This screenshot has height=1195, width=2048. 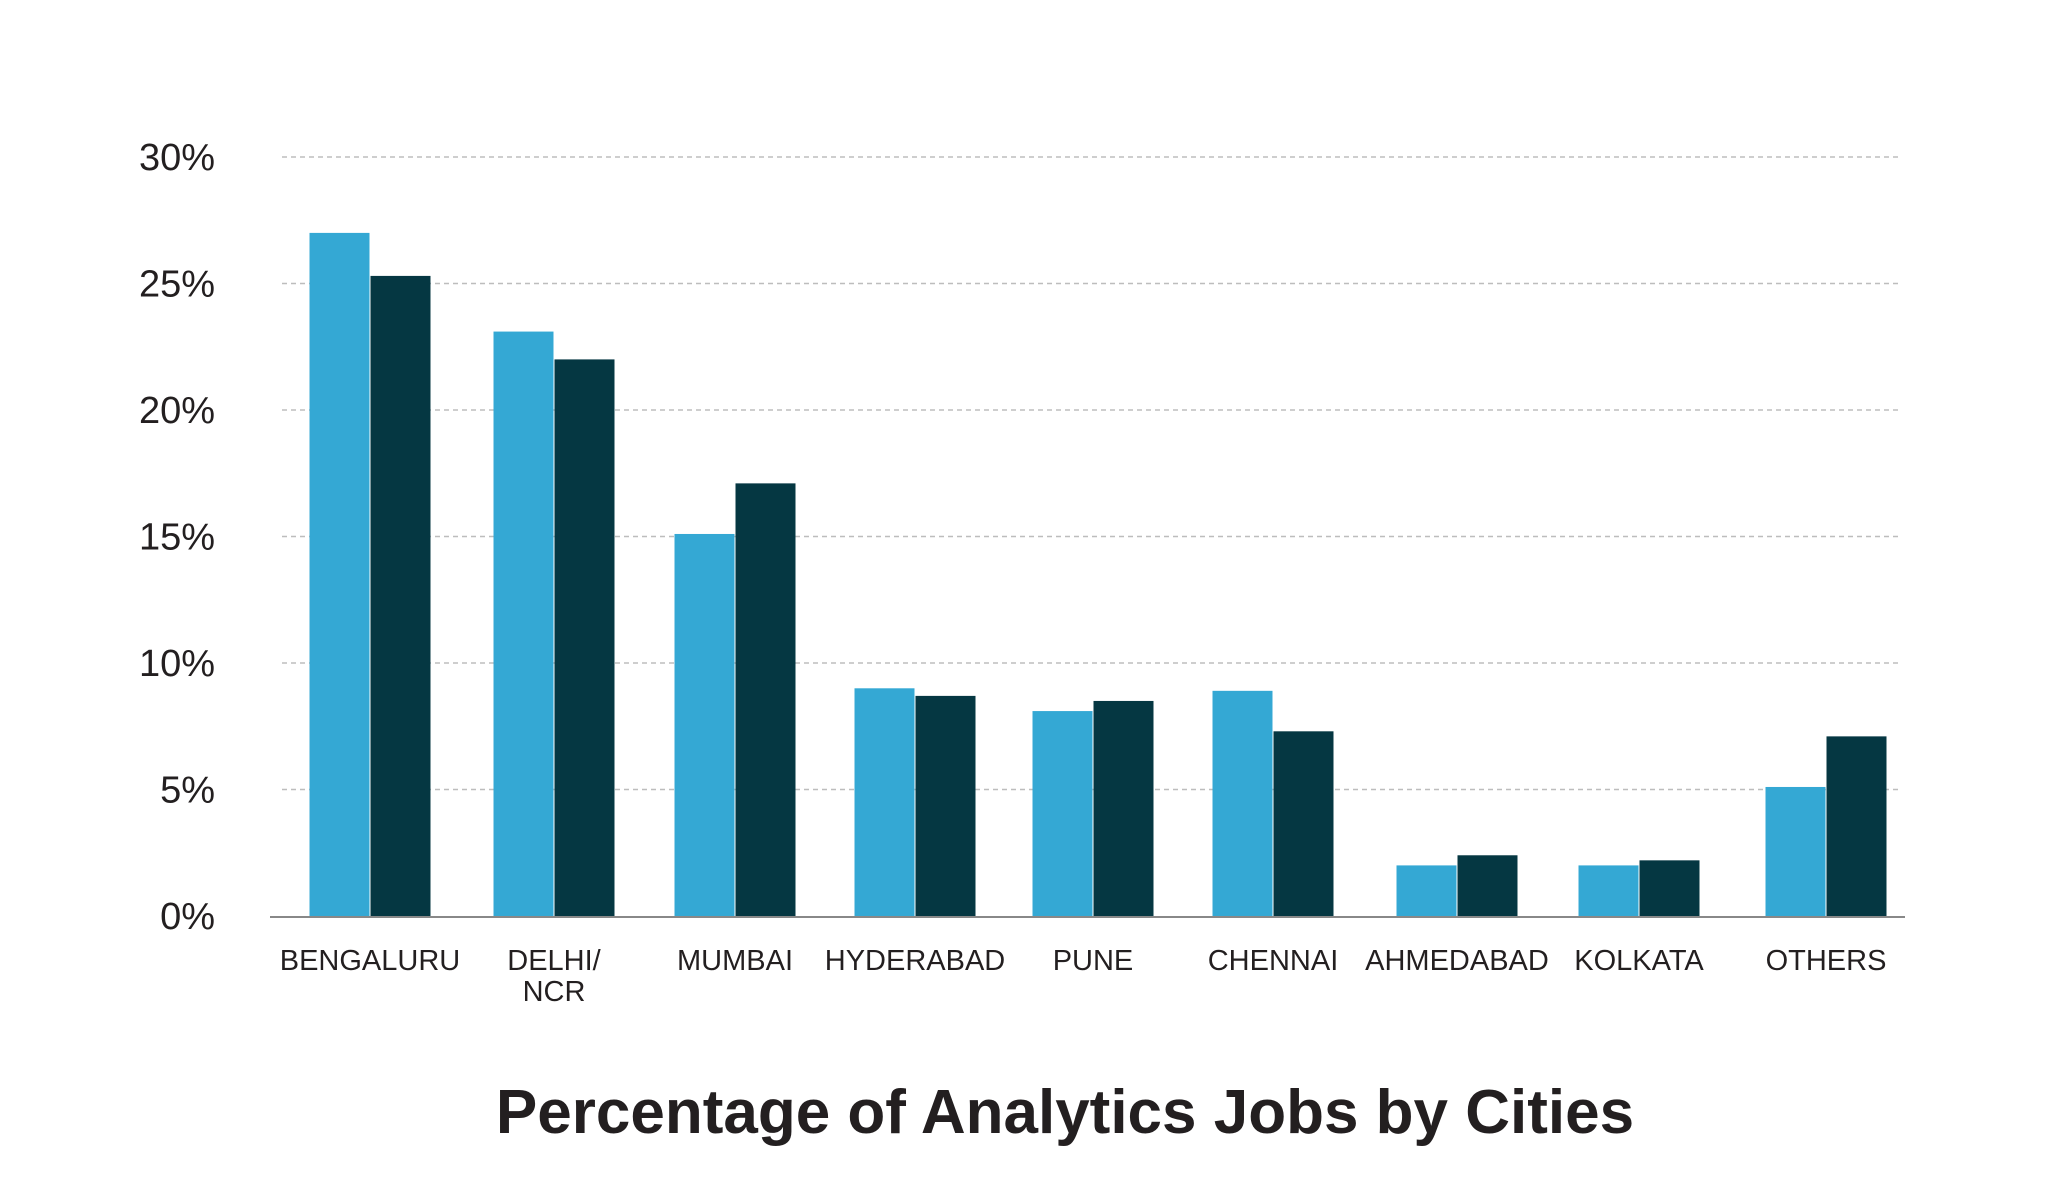 I want to click on y-tick-label: 10%, so click(x=177, y=664).